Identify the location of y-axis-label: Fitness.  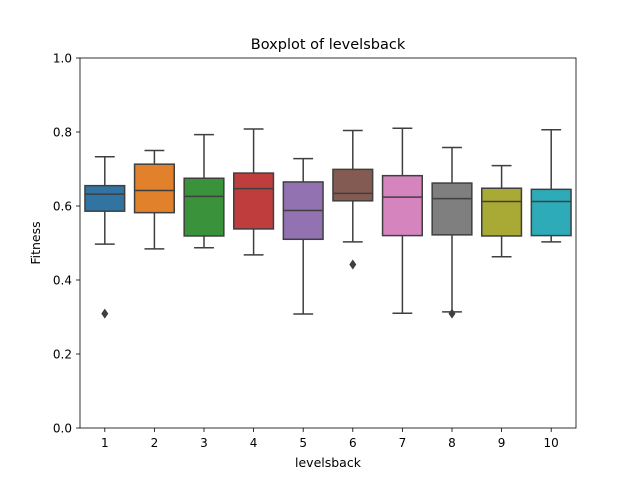
(35, 242).